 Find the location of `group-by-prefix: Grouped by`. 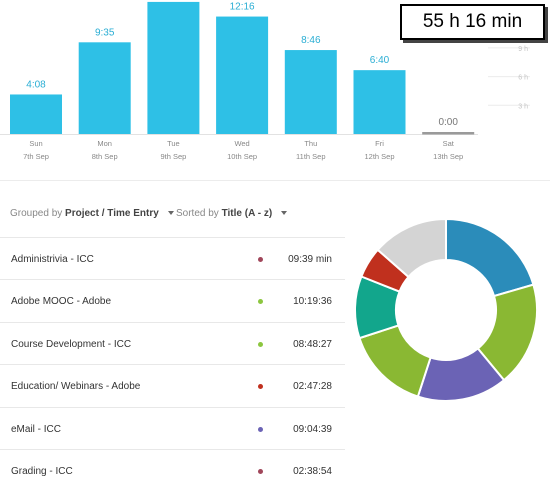

group-by-prefix: Grouped by is located at coordinates (36, 213).